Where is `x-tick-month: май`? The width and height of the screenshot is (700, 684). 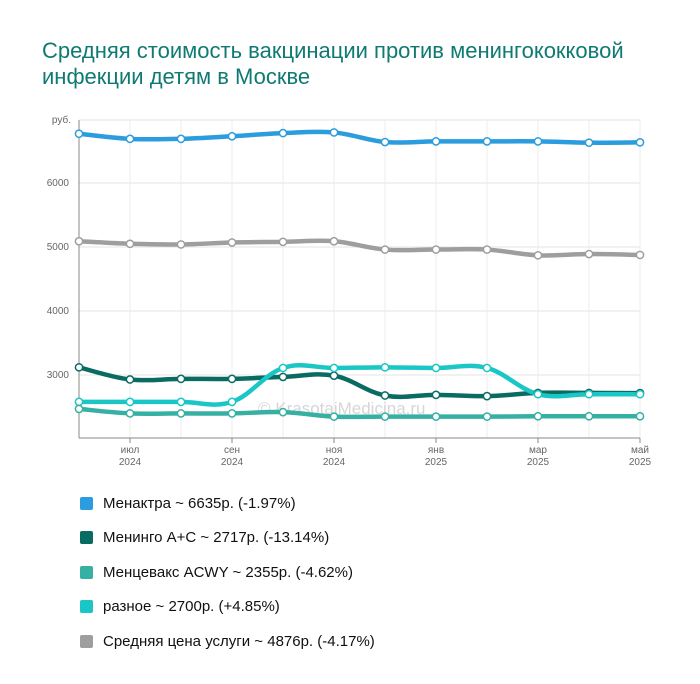 x-tick-month: май is located at coordinates (640, 450).